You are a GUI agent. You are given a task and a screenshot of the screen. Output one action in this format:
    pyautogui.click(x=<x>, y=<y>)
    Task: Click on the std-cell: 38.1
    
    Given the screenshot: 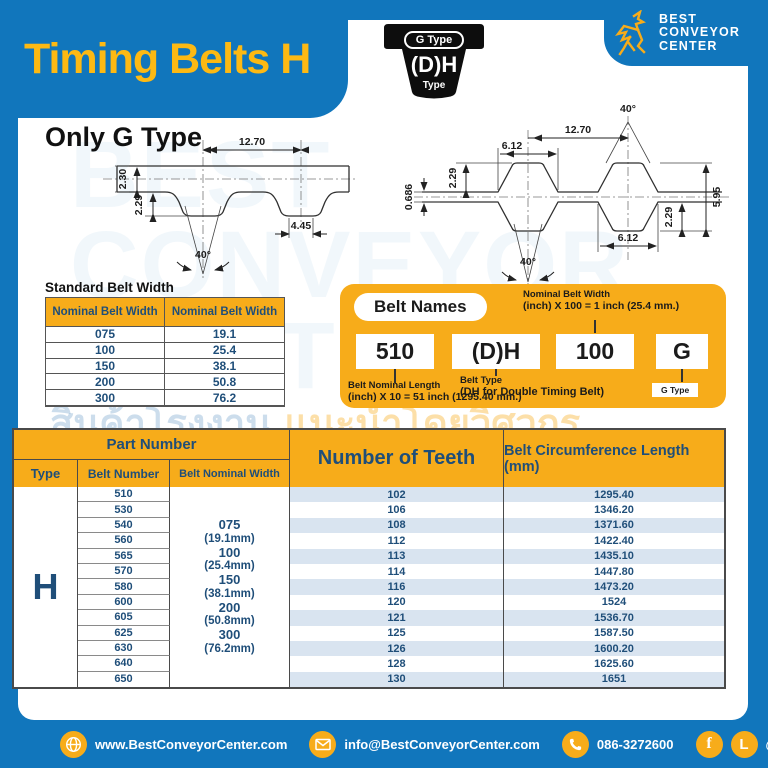 What is the action you would take?
    pyautogui.click(x=224, y=367)
    